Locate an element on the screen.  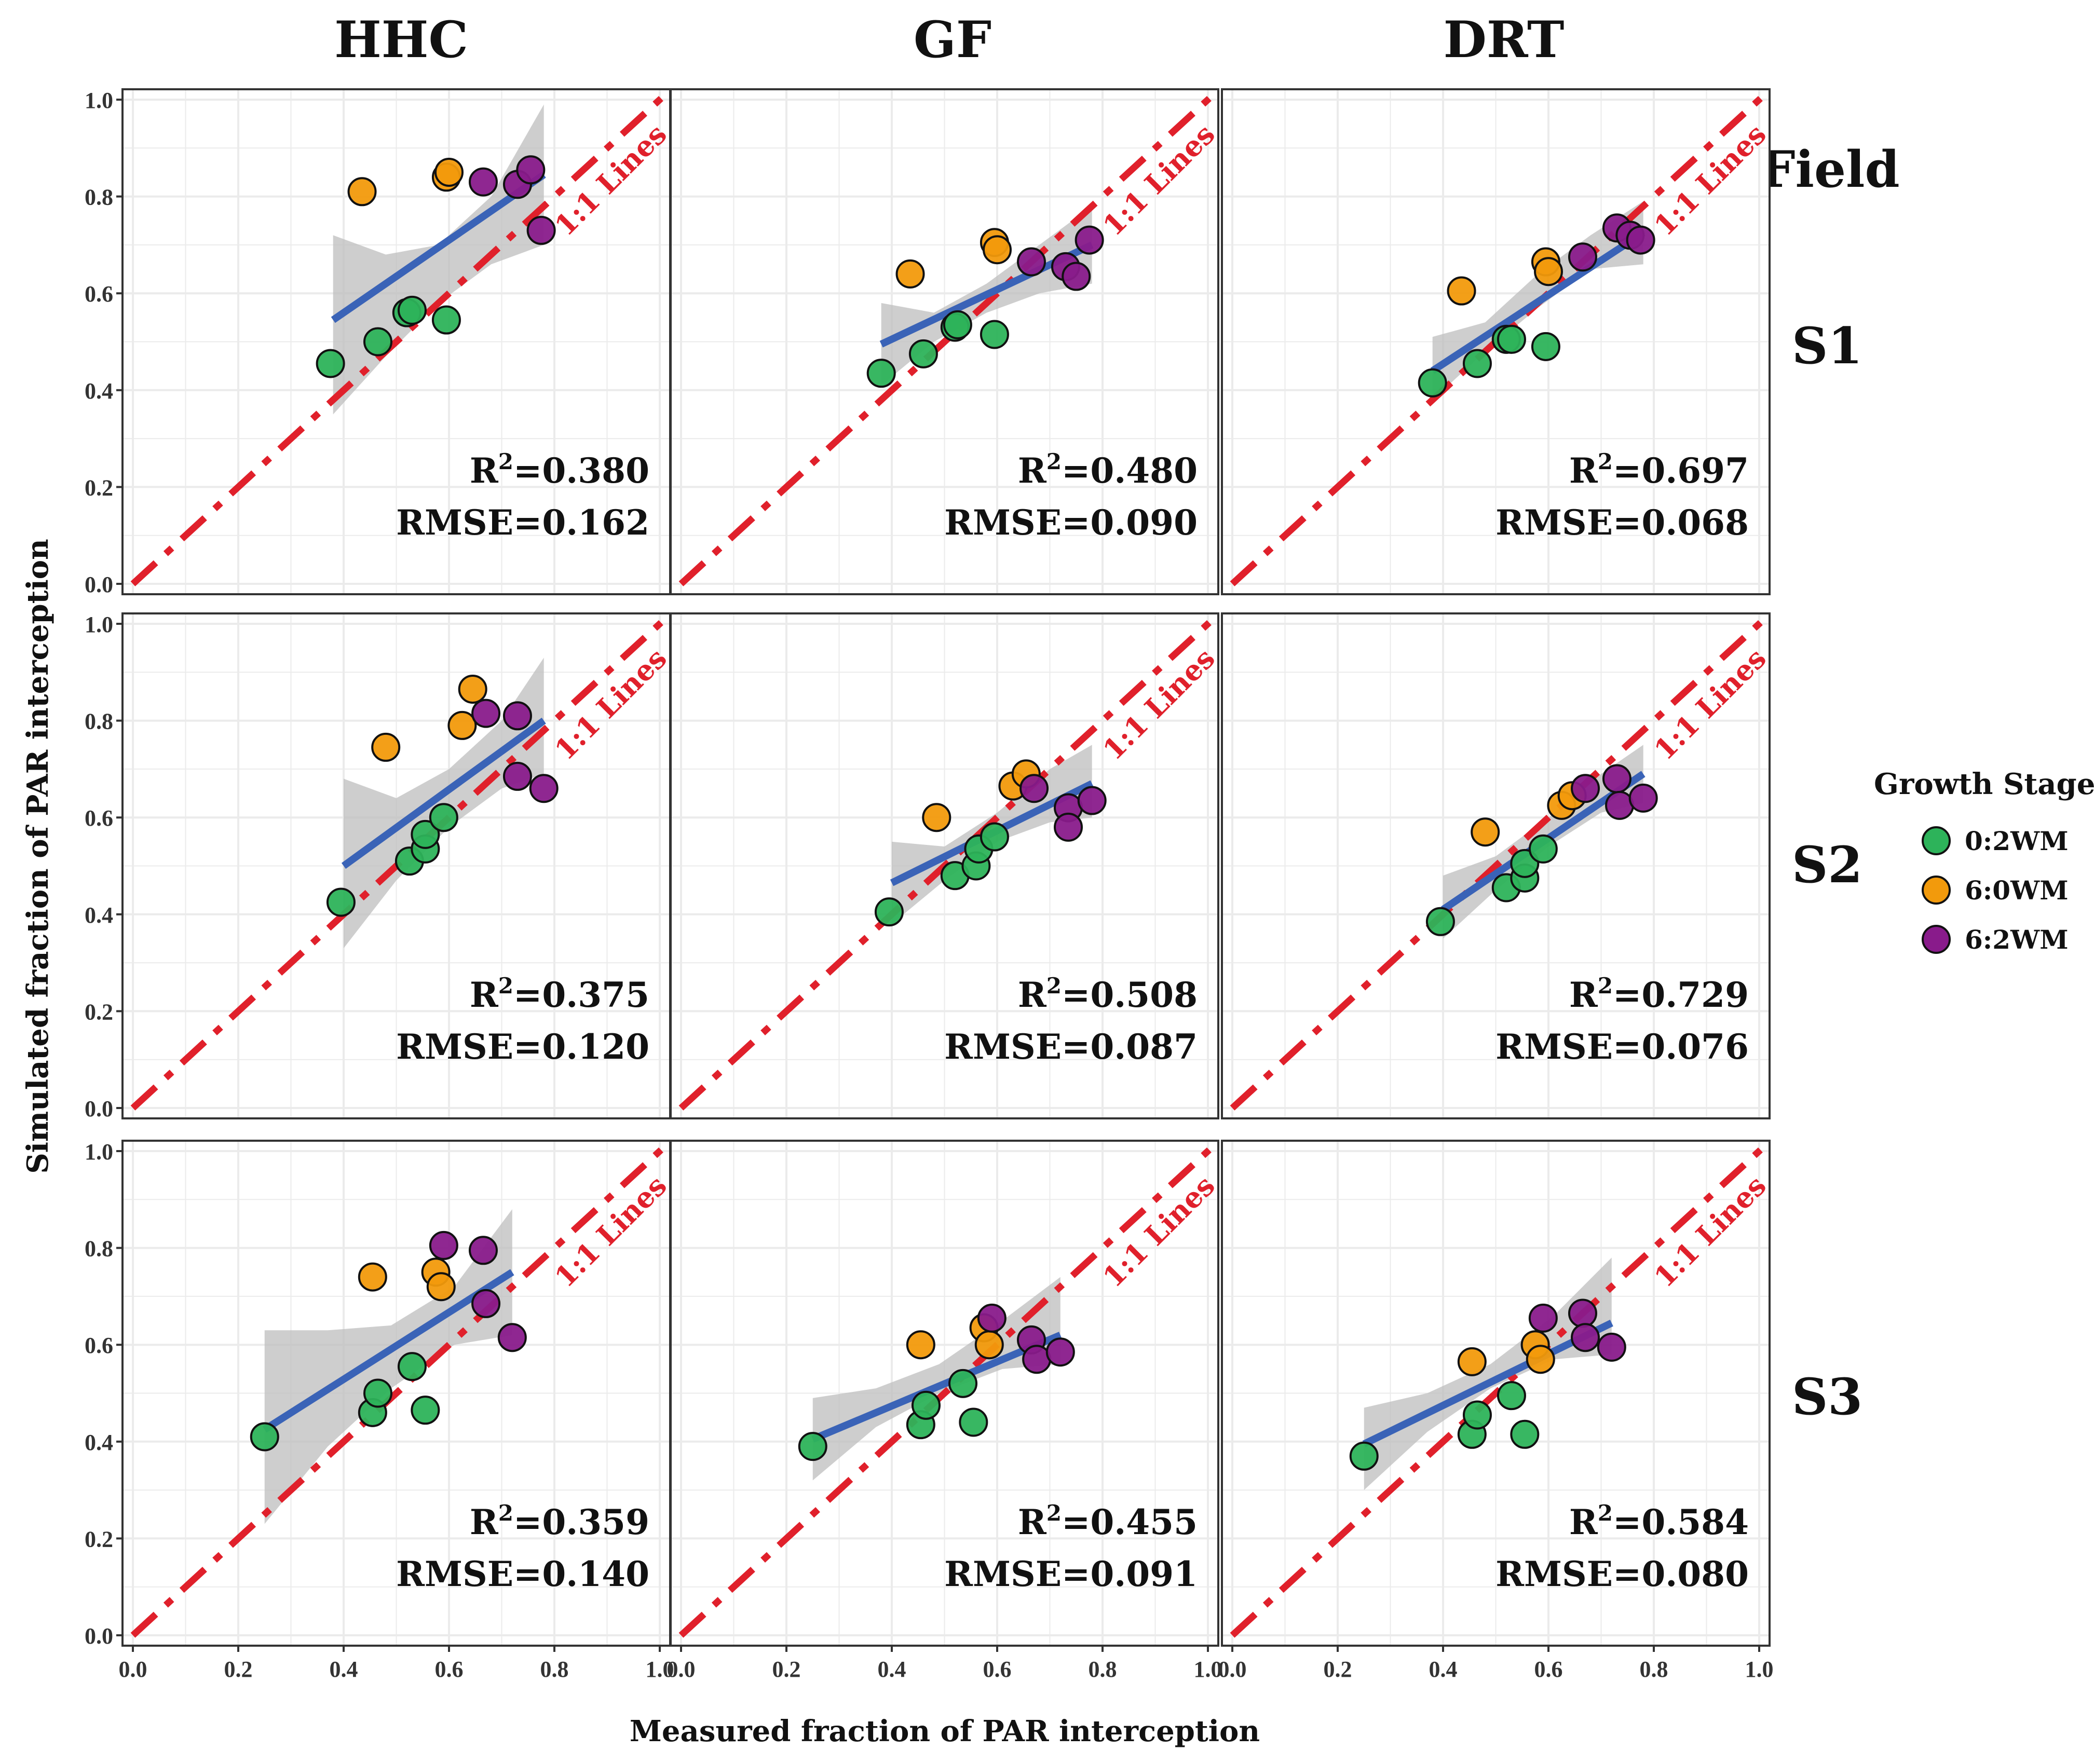
y-axis-title: Simulated fraction of PAR interception is located at coordinates (38, 856).